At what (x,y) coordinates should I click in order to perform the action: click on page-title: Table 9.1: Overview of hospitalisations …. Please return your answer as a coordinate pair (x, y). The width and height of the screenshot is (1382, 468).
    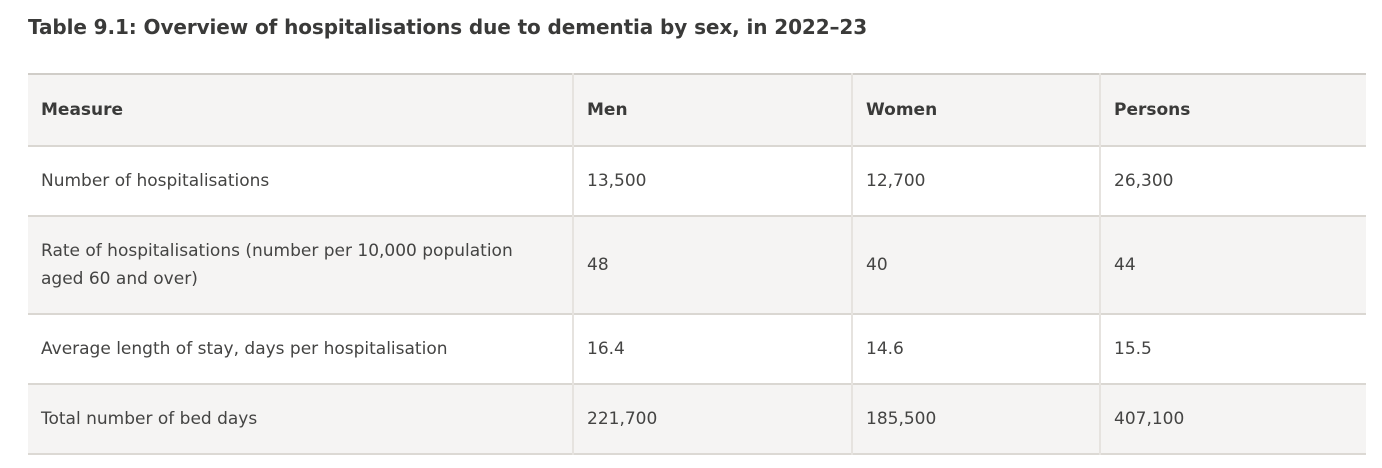
    Looking at the image, I should click on (448, 27).